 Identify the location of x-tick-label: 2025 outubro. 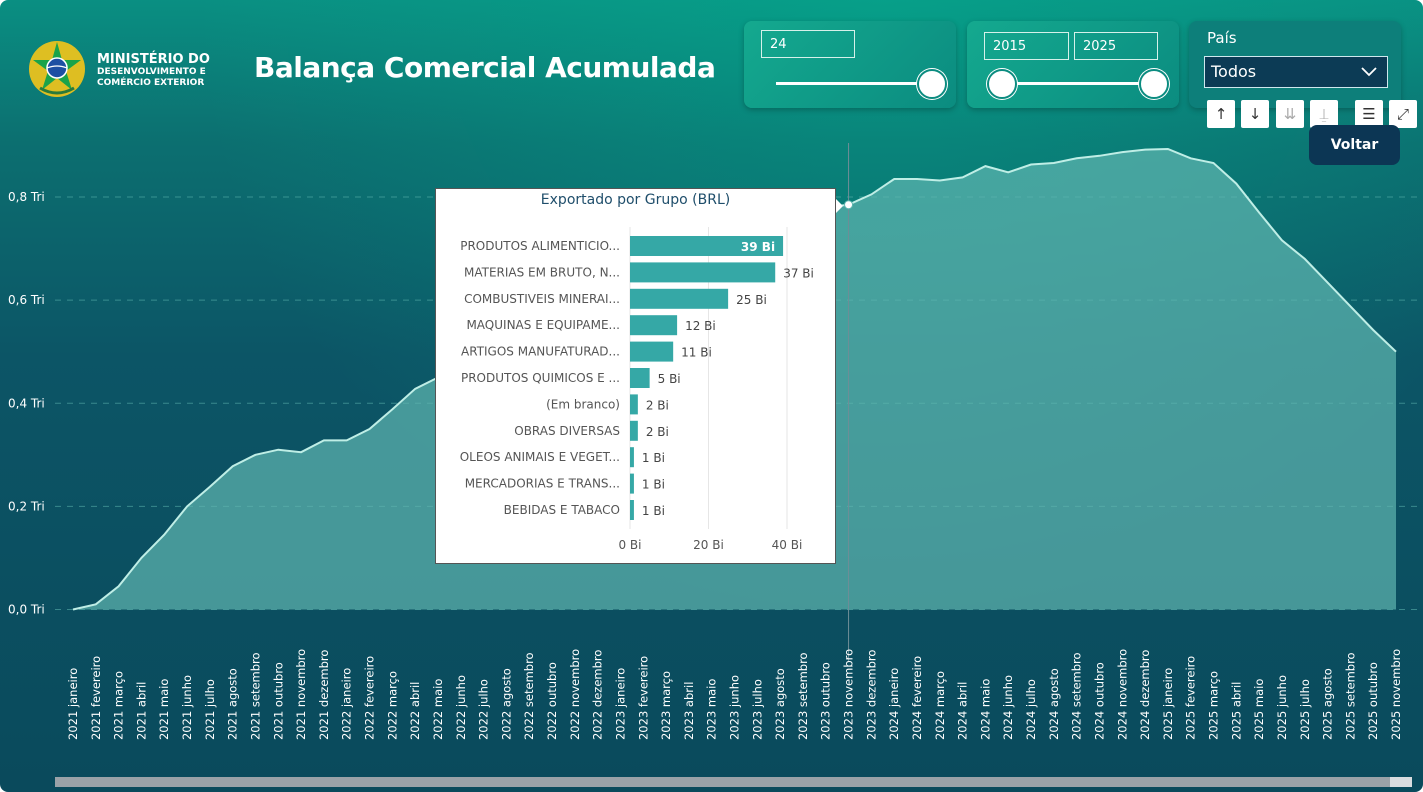
(1373, 701).